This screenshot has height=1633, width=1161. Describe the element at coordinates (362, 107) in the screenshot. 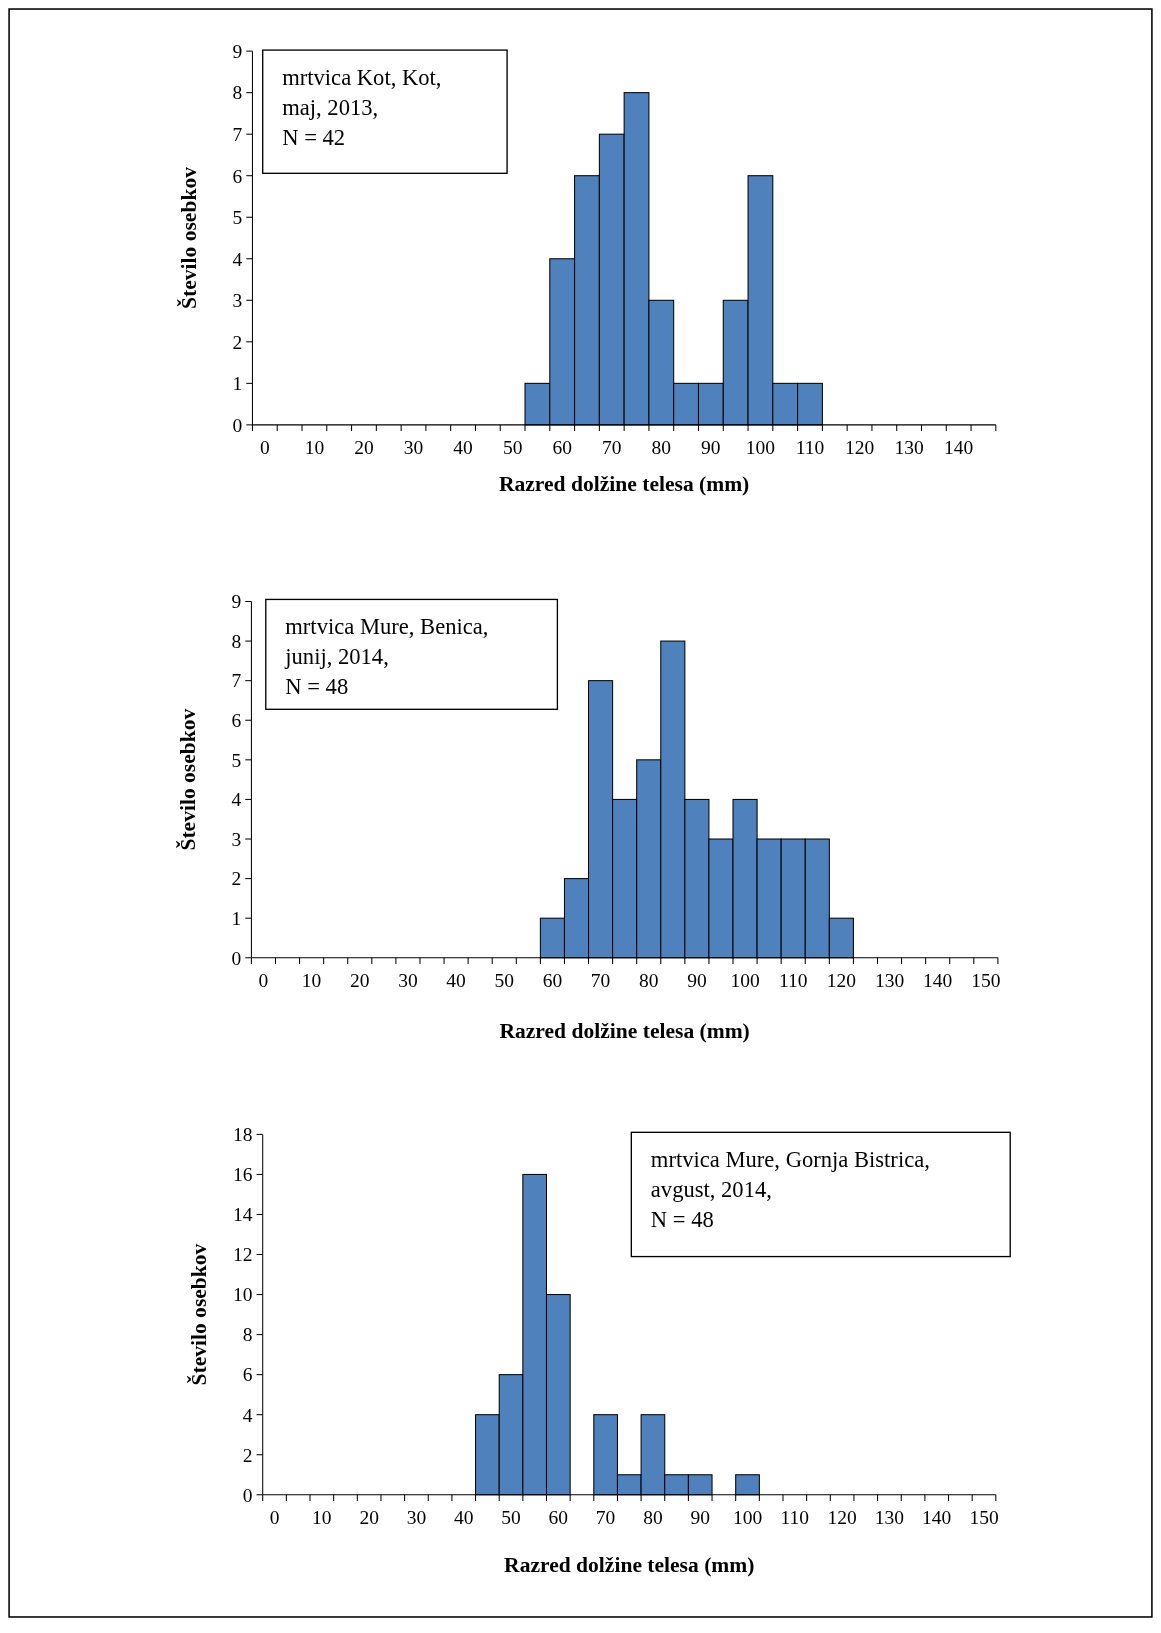

I see `annotation: mrtvica Kot, Kot, maj, 2013, N = 42` at that location.